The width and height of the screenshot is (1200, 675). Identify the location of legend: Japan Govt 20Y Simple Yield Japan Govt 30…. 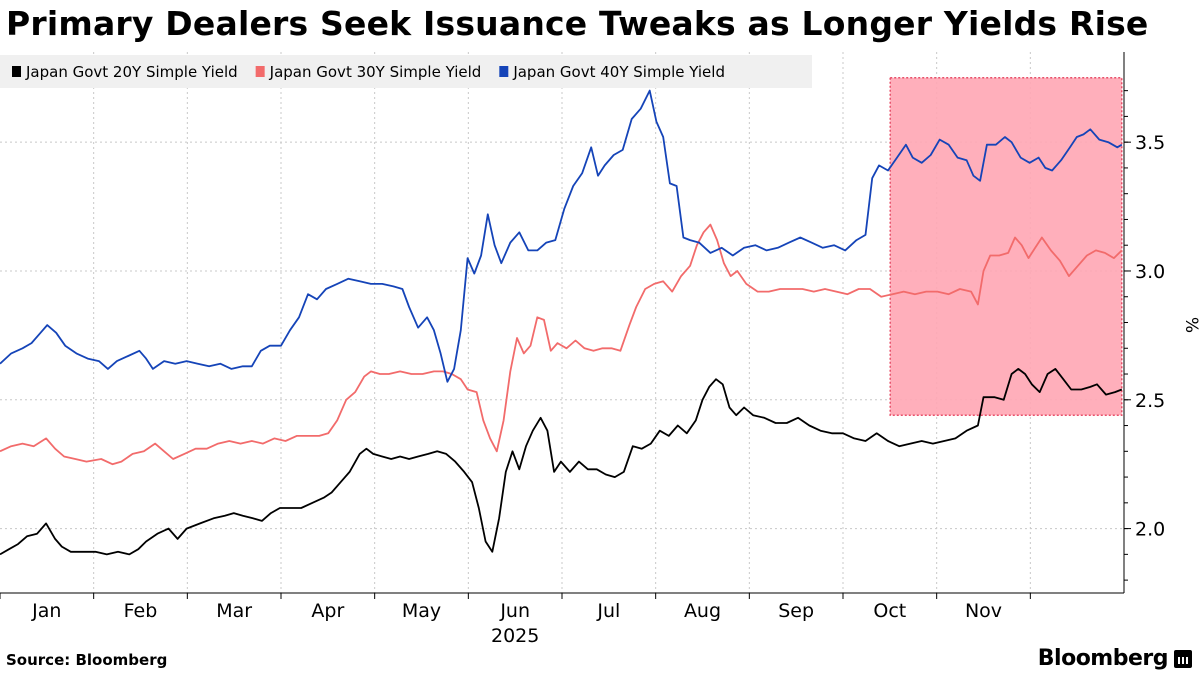
(406, 71).